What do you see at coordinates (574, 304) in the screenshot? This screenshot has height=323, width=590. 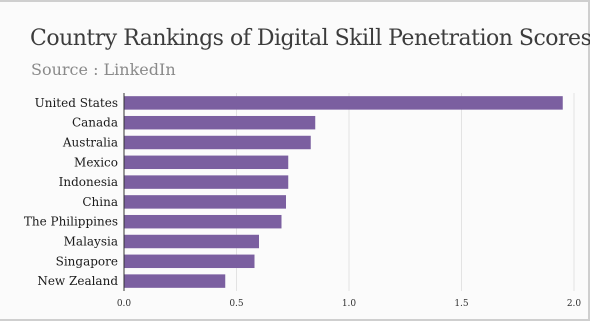 I see `x-tick-label-4: 2.0` at bounding box center [574, 304].